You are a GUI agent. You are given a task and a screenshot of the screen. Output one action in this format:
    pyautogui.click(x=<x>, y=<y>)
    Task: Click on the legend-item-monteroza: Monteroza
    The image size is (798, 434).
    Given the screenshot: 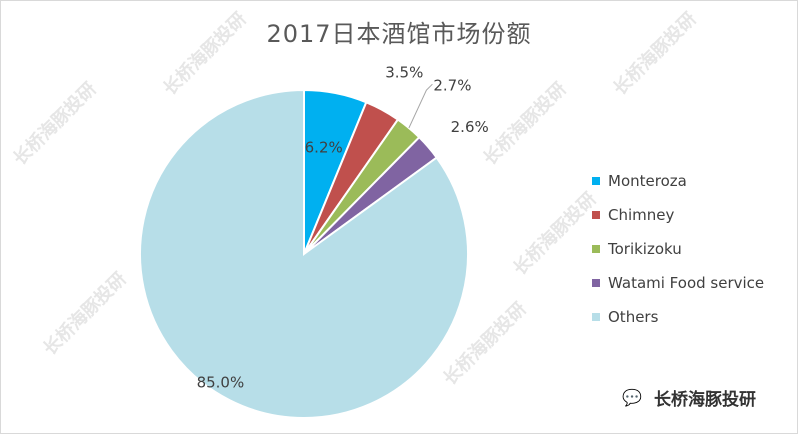 What is the action you would take?
    pyautogui.click(x=678, y=181)
    